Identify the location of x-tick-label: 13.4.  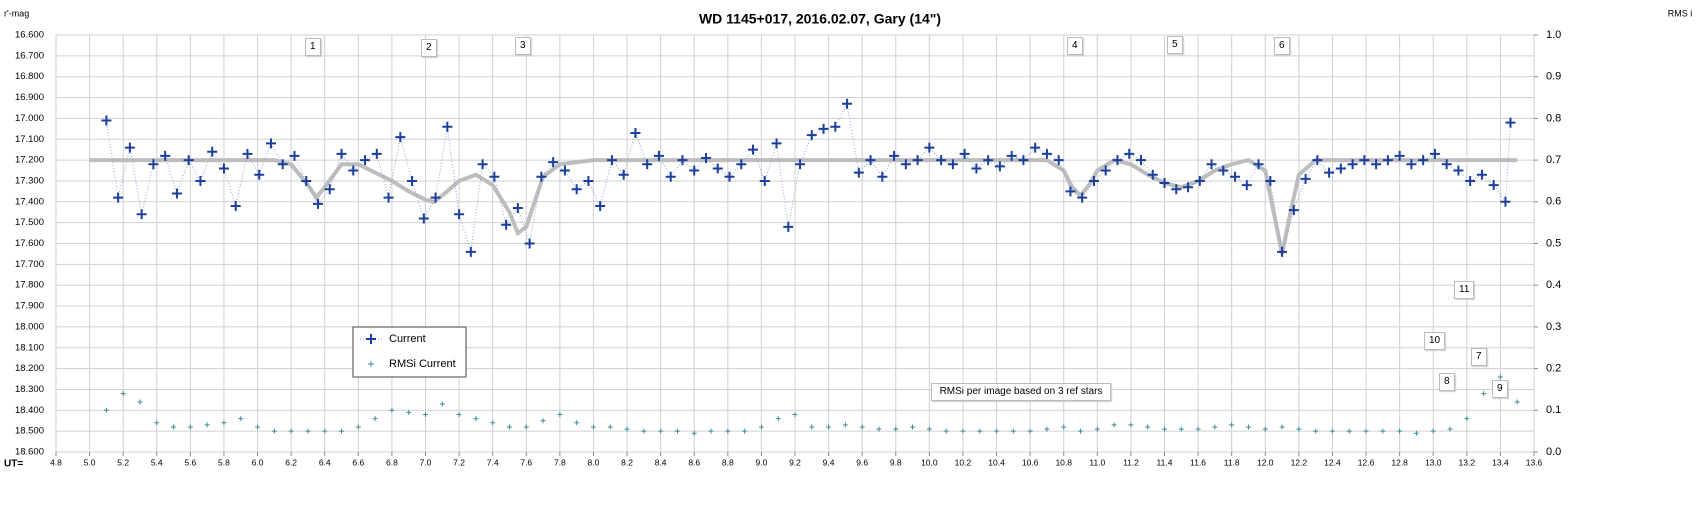
(1500, 462).